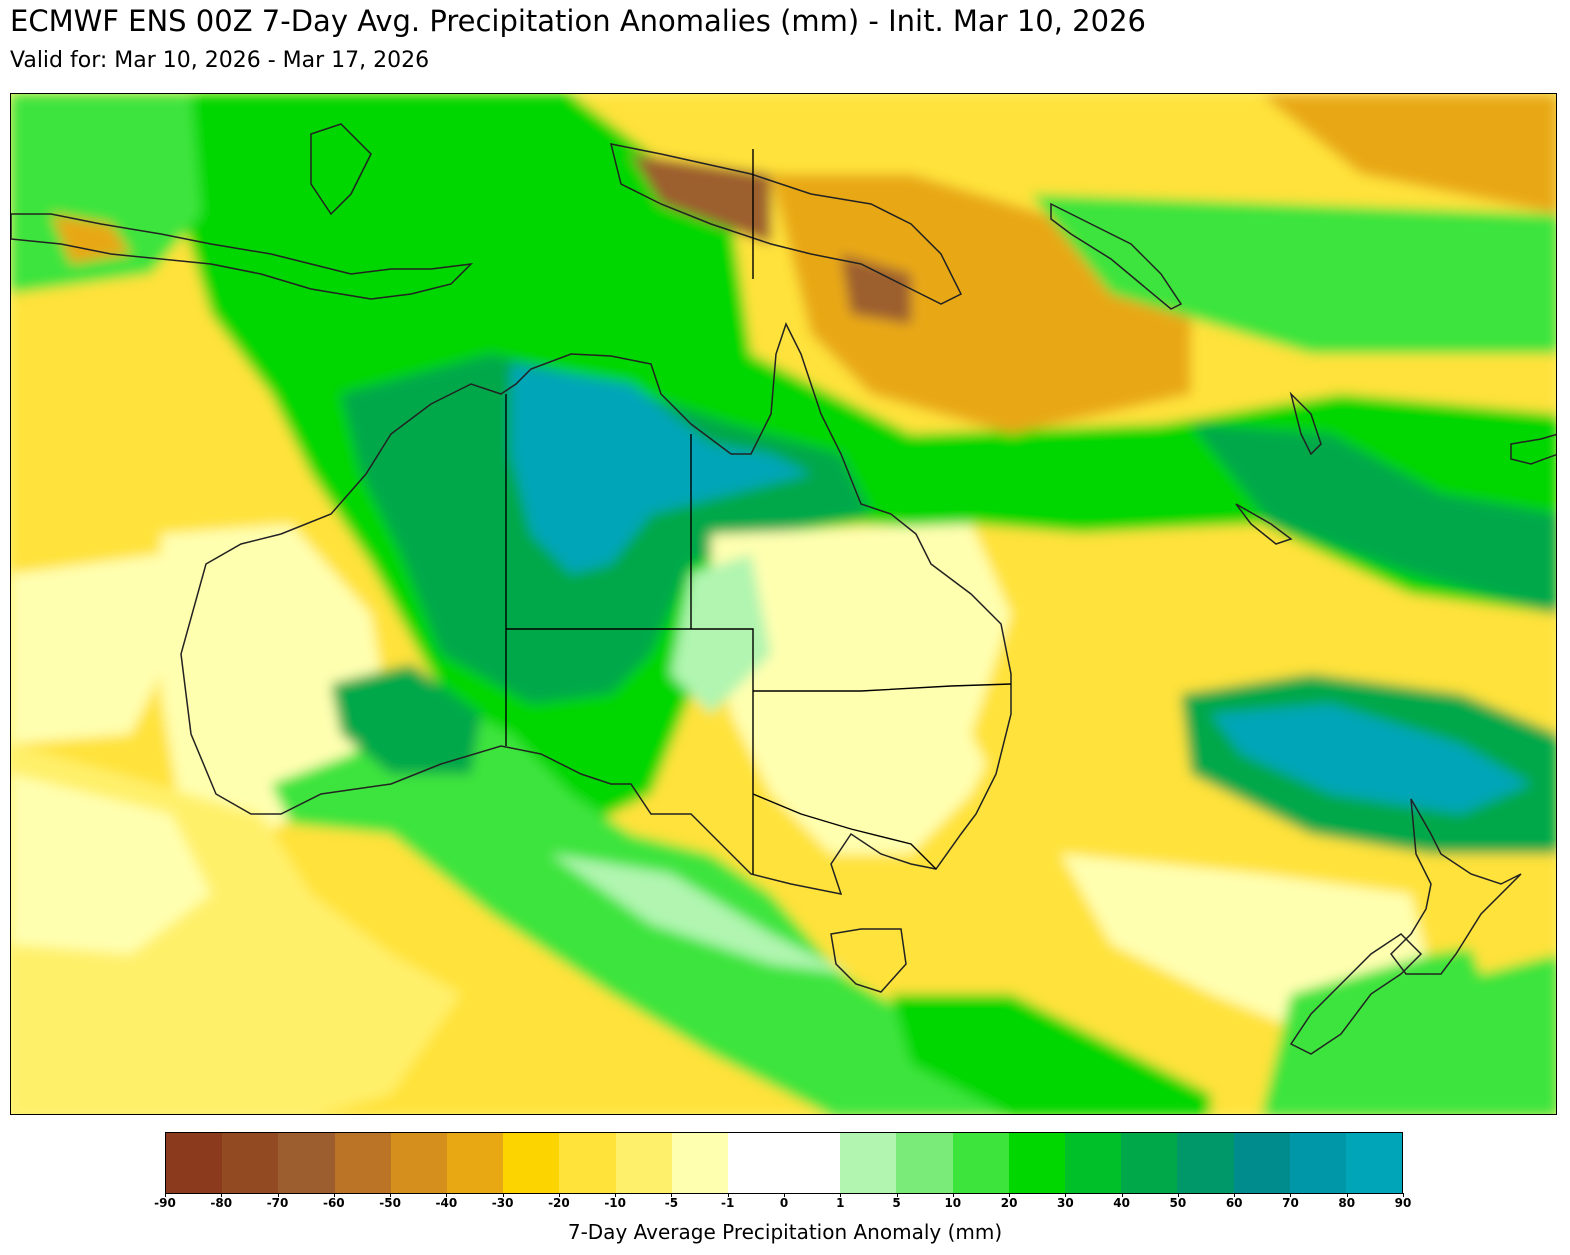 This screenshot has height=1255, width=1570. What do you see at coordinates (701, 914) in the screenshot?
I see `field-bight-light` at bounding box center [701, 914].